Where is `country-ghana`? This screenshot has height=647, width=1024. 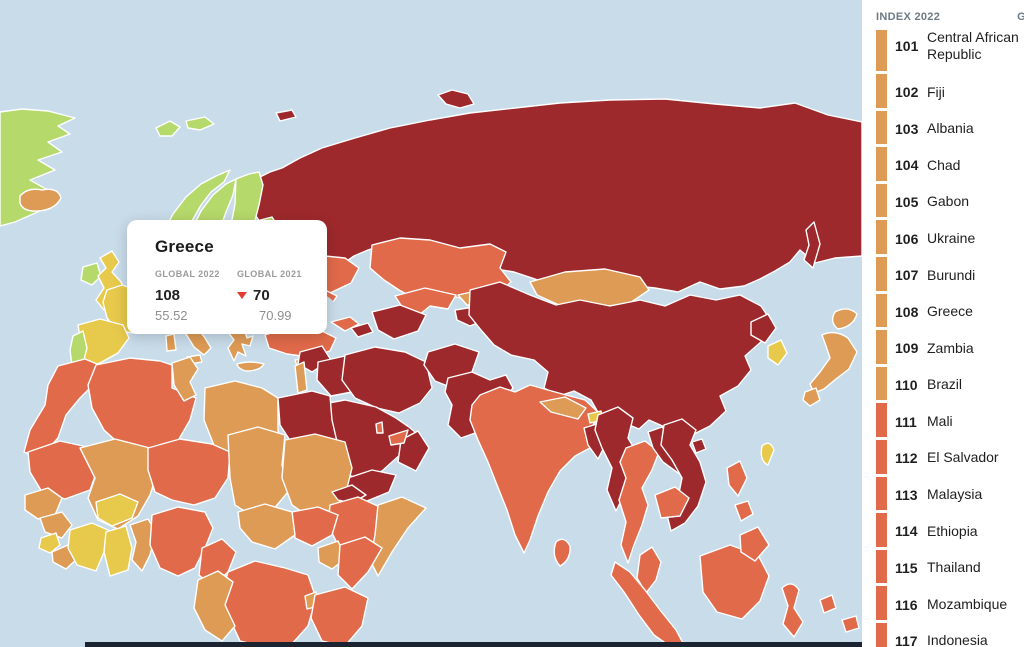
country-ghana is located at coordinates (118, 551).